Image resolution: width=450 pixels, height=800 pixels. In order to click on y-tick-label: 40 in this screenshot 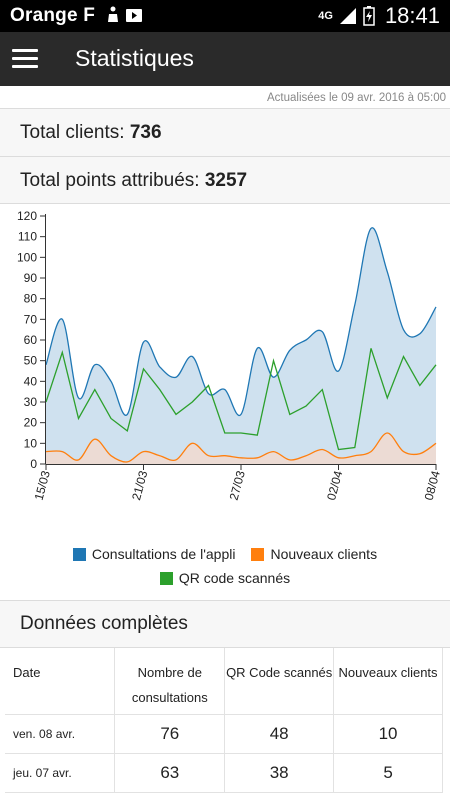, I will do `click(31, 381)`.